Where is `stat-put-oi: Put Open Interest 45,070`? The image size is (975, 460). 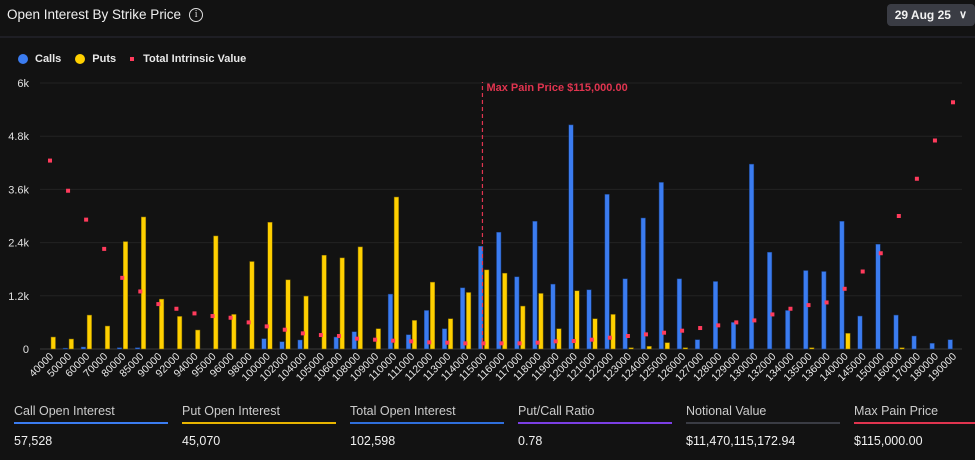
stat-put-oi: Put Open Interest 45,070 is located at coordinates (266, 426).